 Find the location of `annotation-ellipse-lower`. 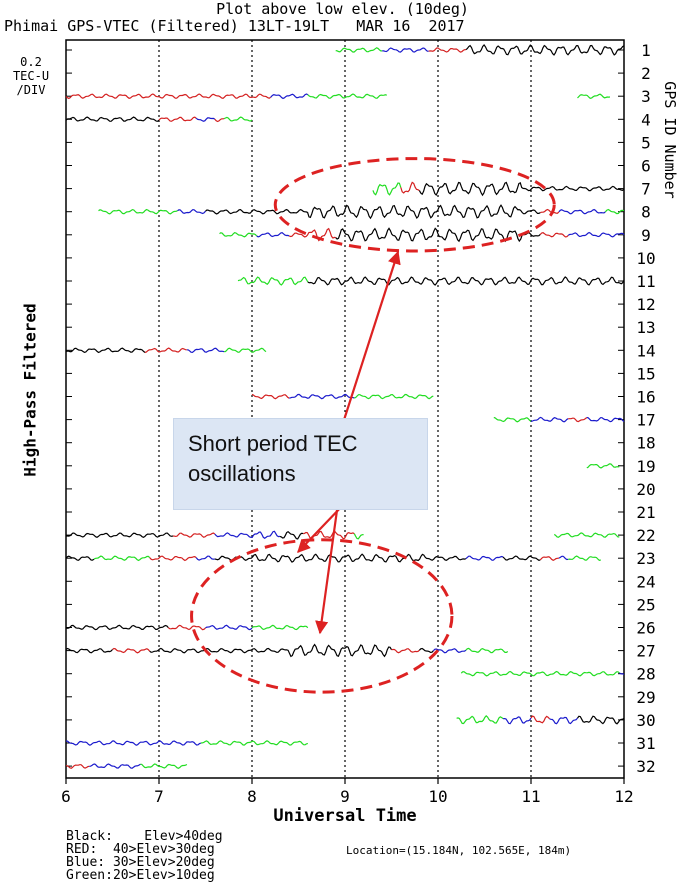

annotation-ellipse-lower is located at coordinates (322, 616).